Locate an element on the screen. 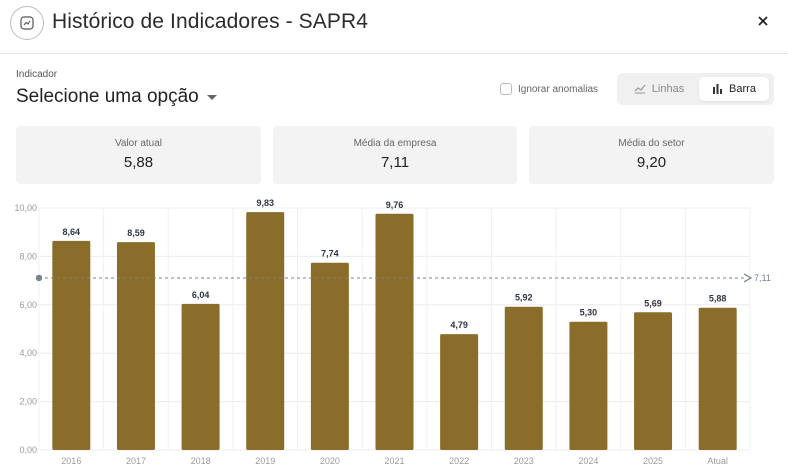 This screenshot has width=788, height=470. x-tick-label: 2017 is located at coordinates (136, 461).